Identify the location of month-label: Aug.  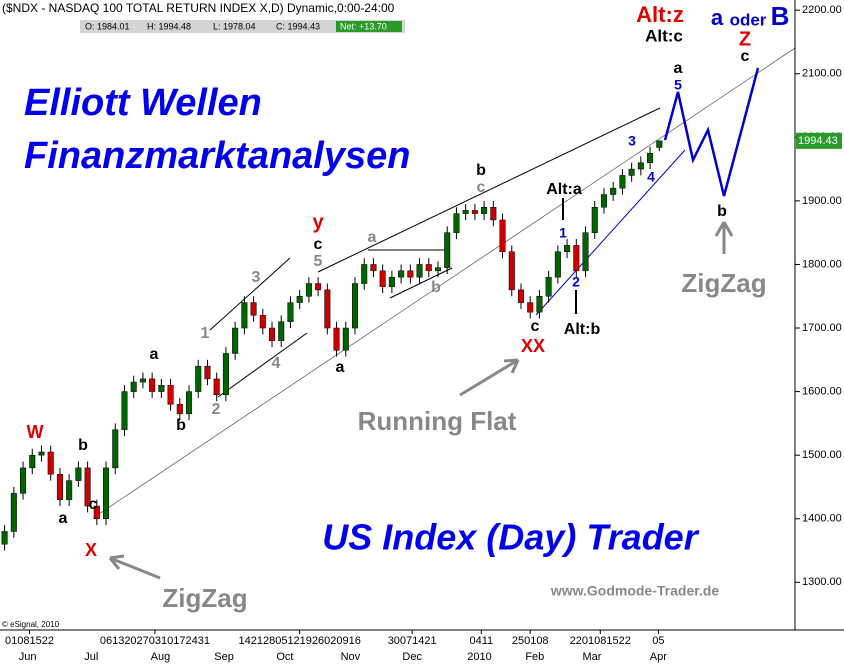
(161, 657).